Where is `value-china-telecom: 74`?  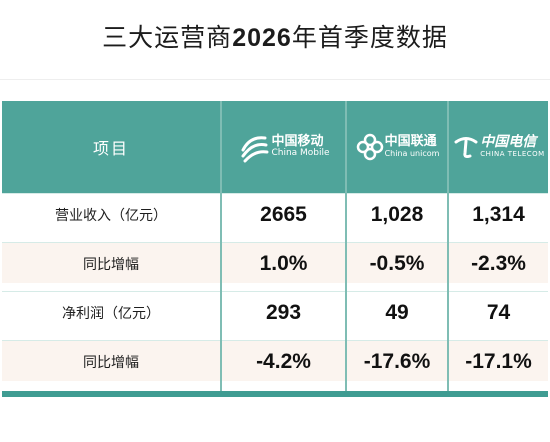
value-china-telecom: 74 is located at coordinates (498, 312).